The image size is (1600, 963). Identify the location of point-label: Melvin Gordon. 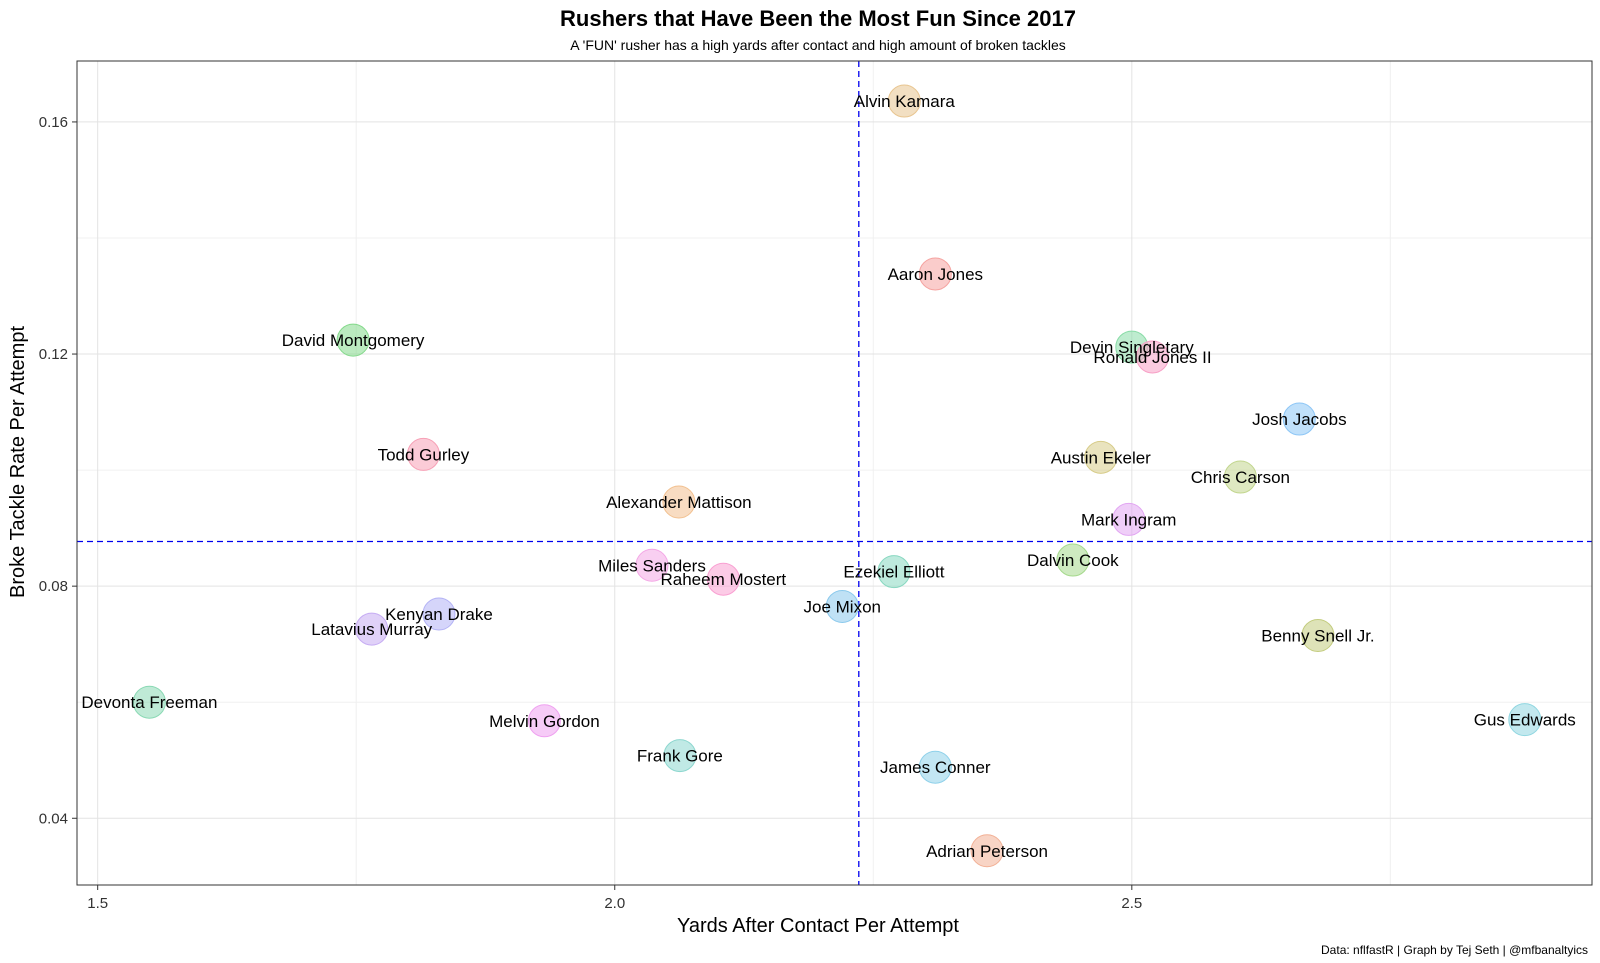
(544, 721).